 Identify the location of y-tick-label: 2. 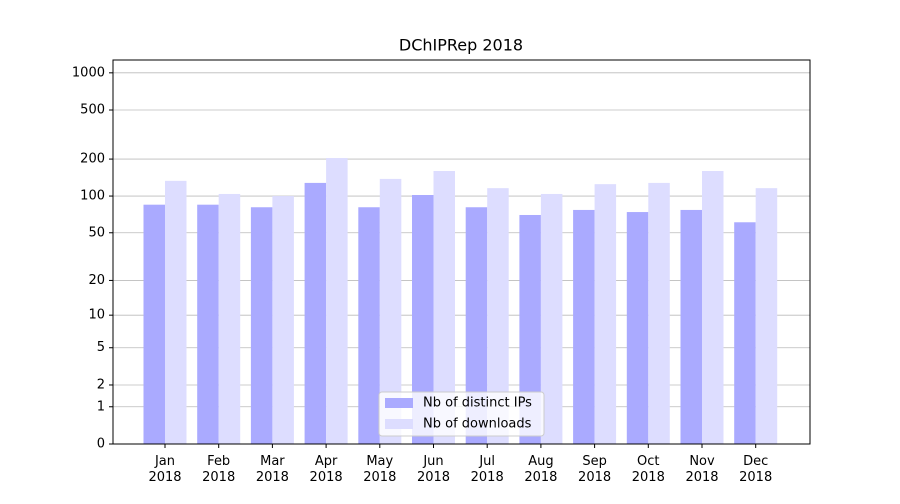
(101, 384).